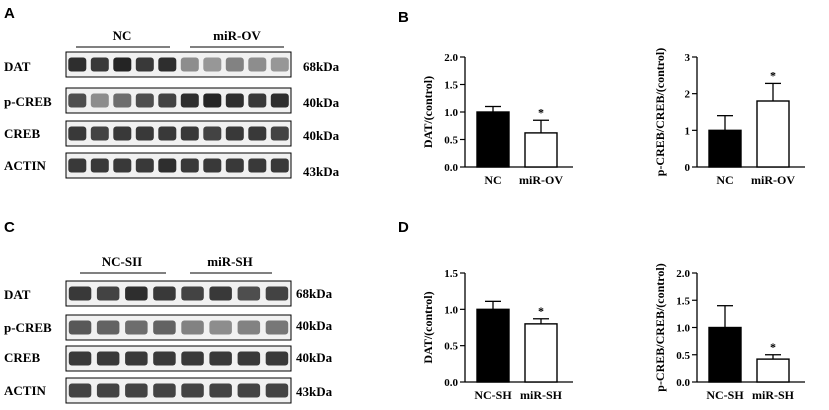 This screenshot has height=410, width=829. Describe the element at coordinates (9, 13) in the screenshot. I see `panel-letter-a: A` at that location.